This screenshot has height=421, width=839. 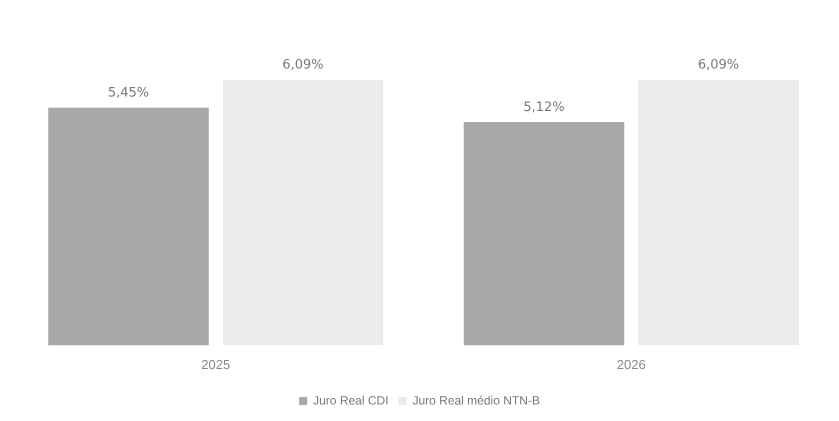 What do you see at coordinates (129, 93) in the screenshot?
I see `data-label: 5,45%` at bounding box center [129, 93].